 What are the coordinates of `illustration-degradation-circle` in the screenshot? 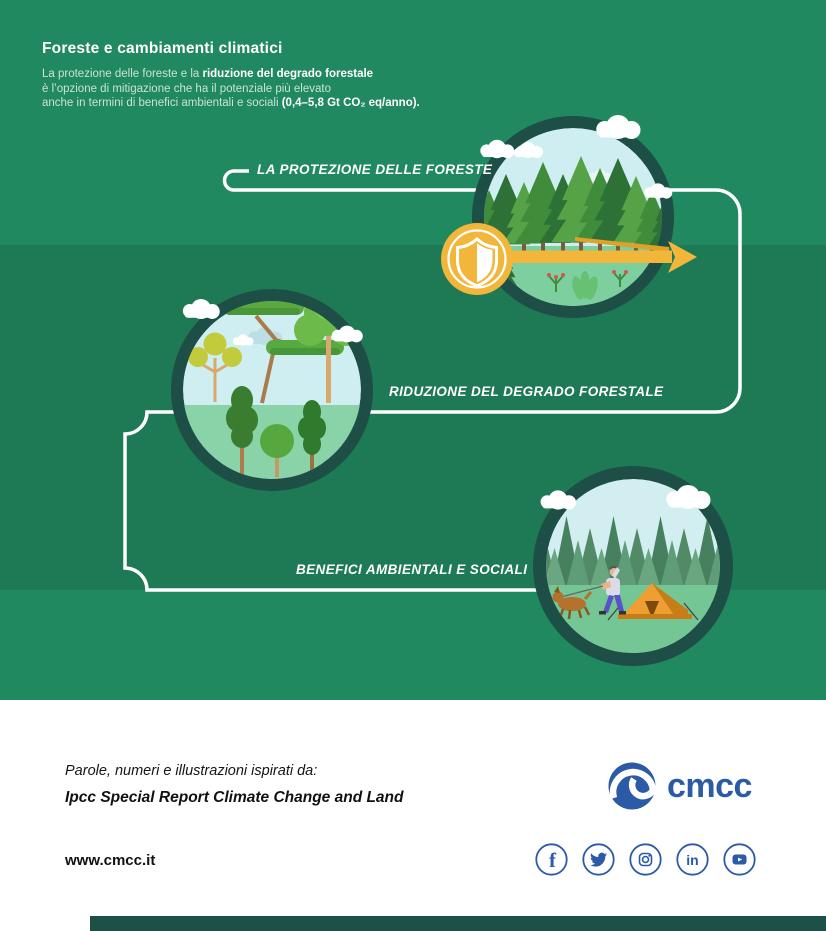 It's located at (272, 390).